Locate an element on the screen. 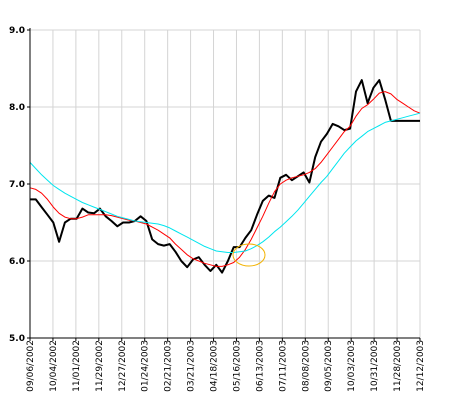 The image size is (450, 405). x-tick-label: 05/16/2003 is located at coordinates (237, 366).